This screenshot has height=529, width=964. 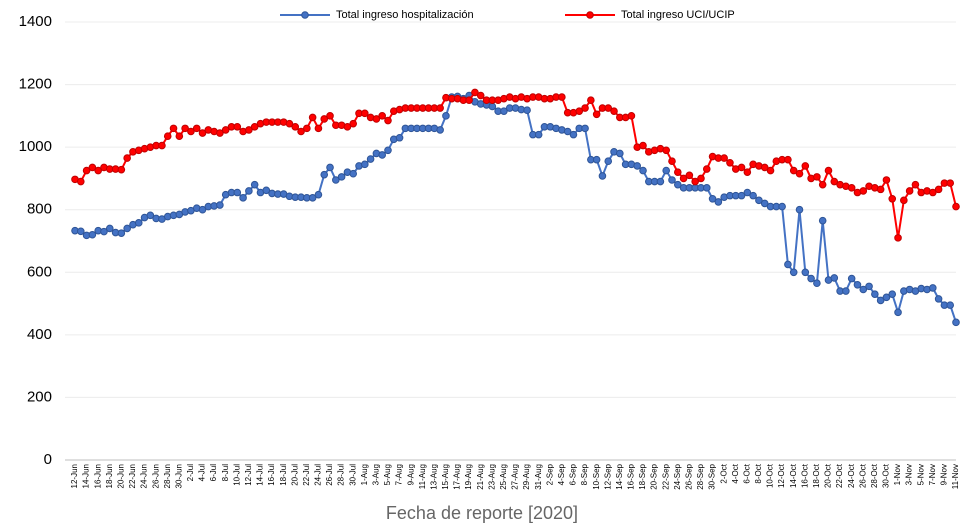 I want to click on x-tick-label: 22-Jul, so click(x=306, y=475).